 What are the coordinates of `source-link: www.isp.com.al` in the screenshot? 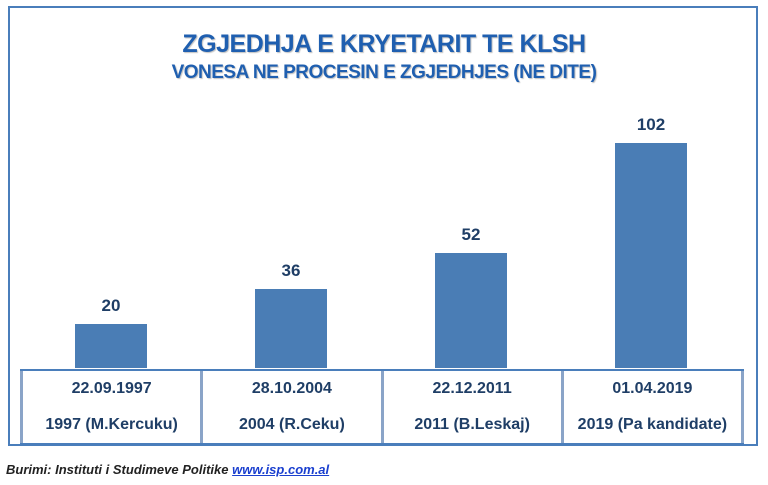 It's located at (281, 469).